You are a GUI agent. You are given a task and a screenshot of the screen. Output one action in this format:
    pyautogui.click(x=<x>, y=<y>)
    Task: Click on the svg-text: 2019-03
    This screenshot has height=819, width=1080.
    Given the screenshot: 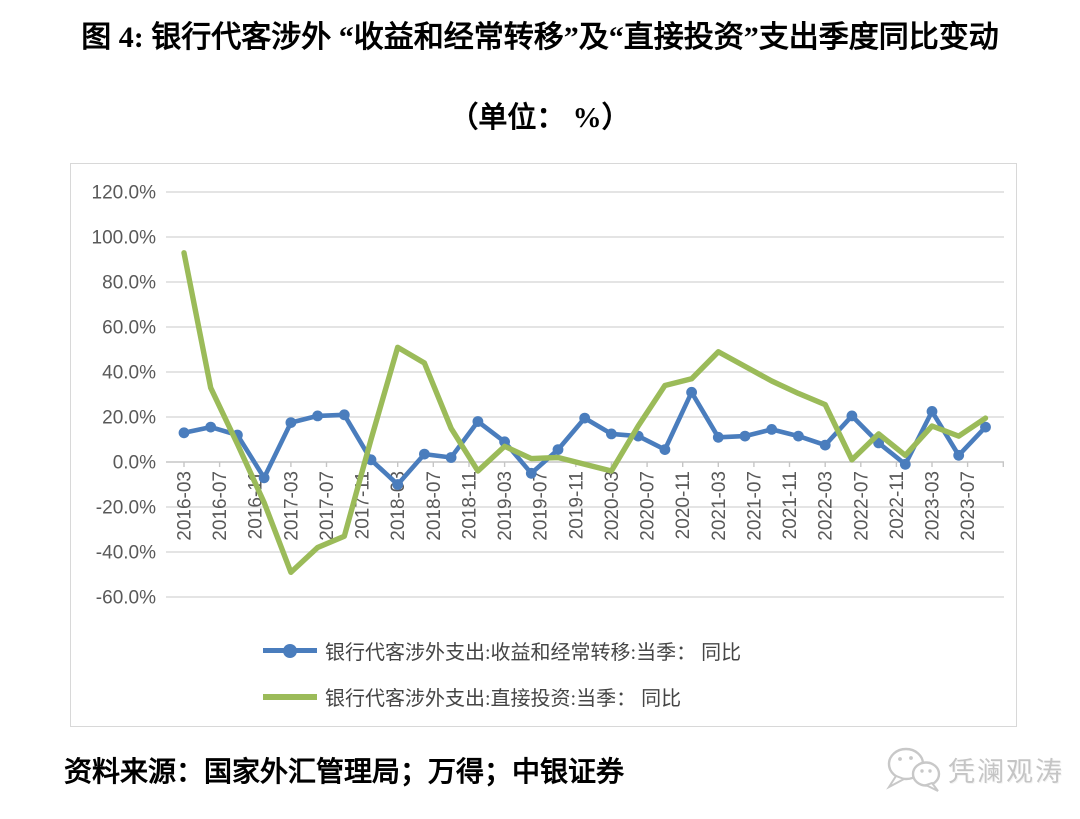 What is the action you would take?
    pyautogui.click(x=505, y=506)
    